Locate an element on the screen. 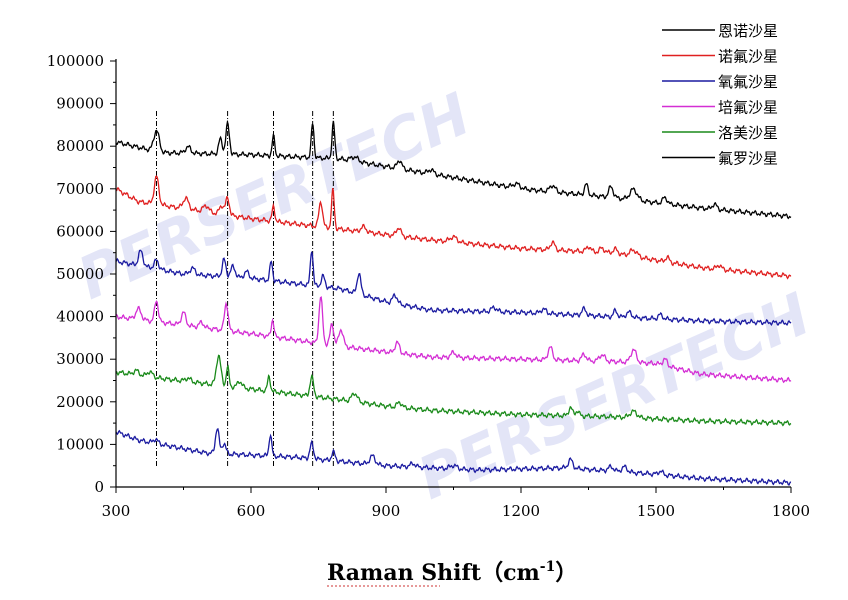 The width and height of the screenshot is (848, 600). legend-item: 诺氟沙星 is located at coordinates (720, 57).